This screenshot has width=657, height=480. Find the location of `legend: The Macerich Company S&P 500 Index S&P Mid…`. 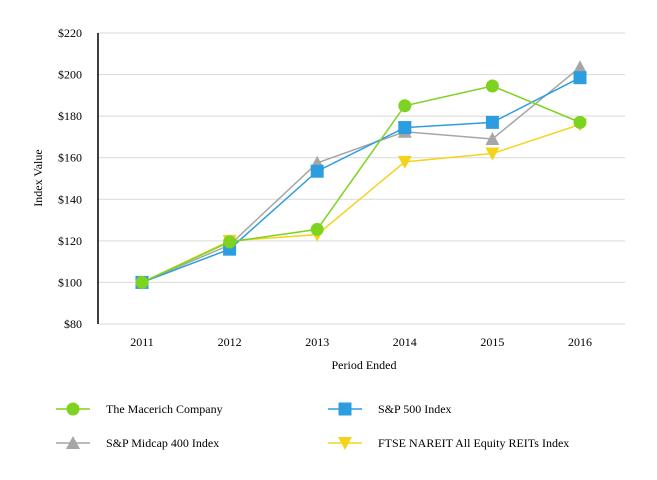

legend: The Macerich Company S&P 500 Index S&P Mid… is located at coordinates (312, 426).